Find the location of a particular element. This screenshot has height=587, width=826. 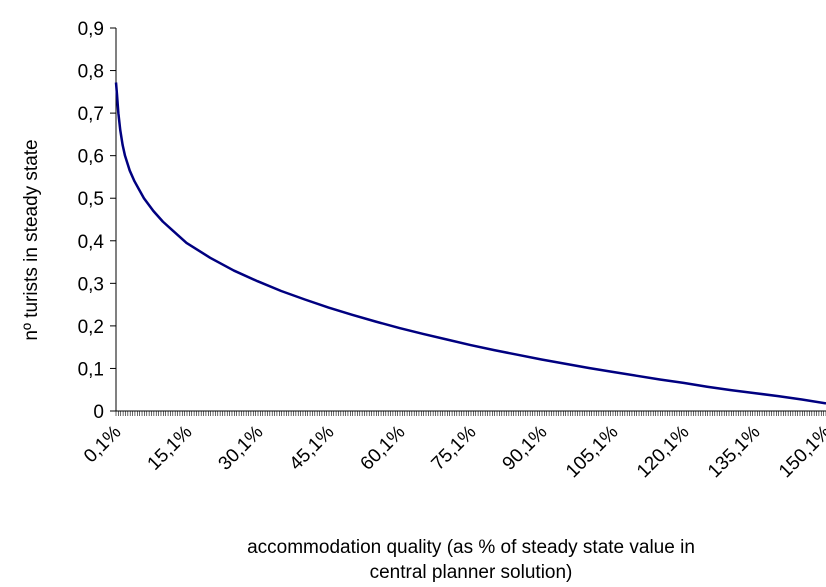

y-tick-label: 0,9 is located at coordinates (91, 29).